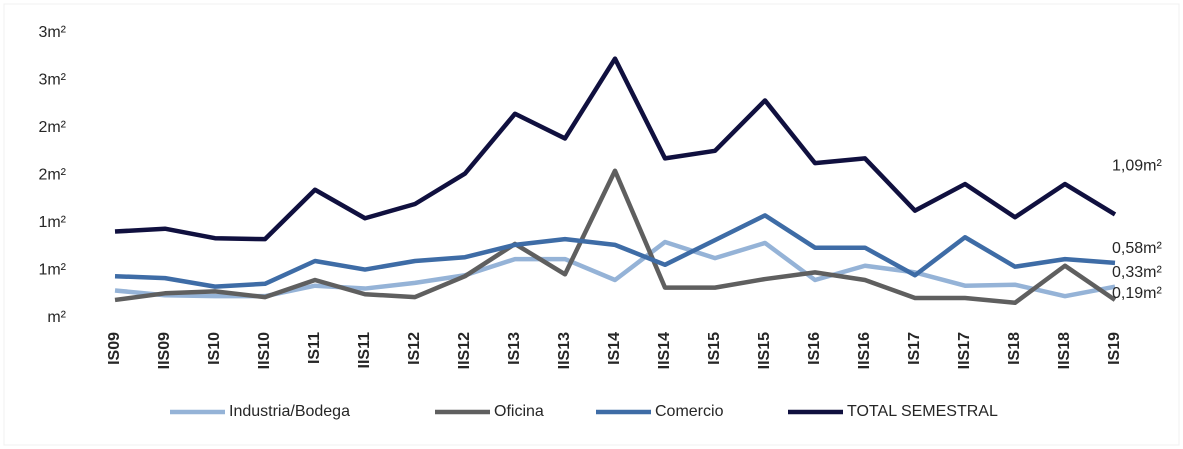  Describe the element at coordinates (1137, 248) in the screenshot. I see `data-label: 0,58m²` at that location.